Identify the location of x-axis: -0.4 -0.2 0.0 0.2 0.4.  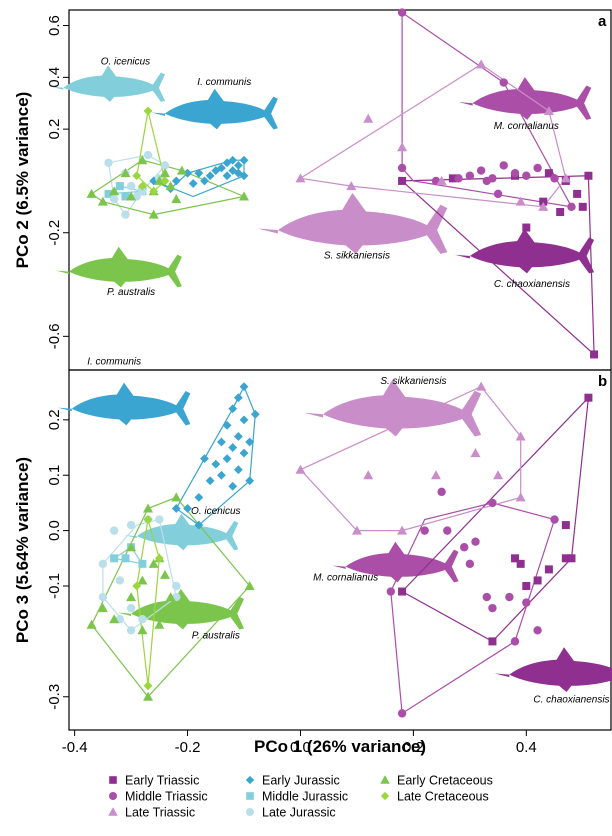
(299, 743).